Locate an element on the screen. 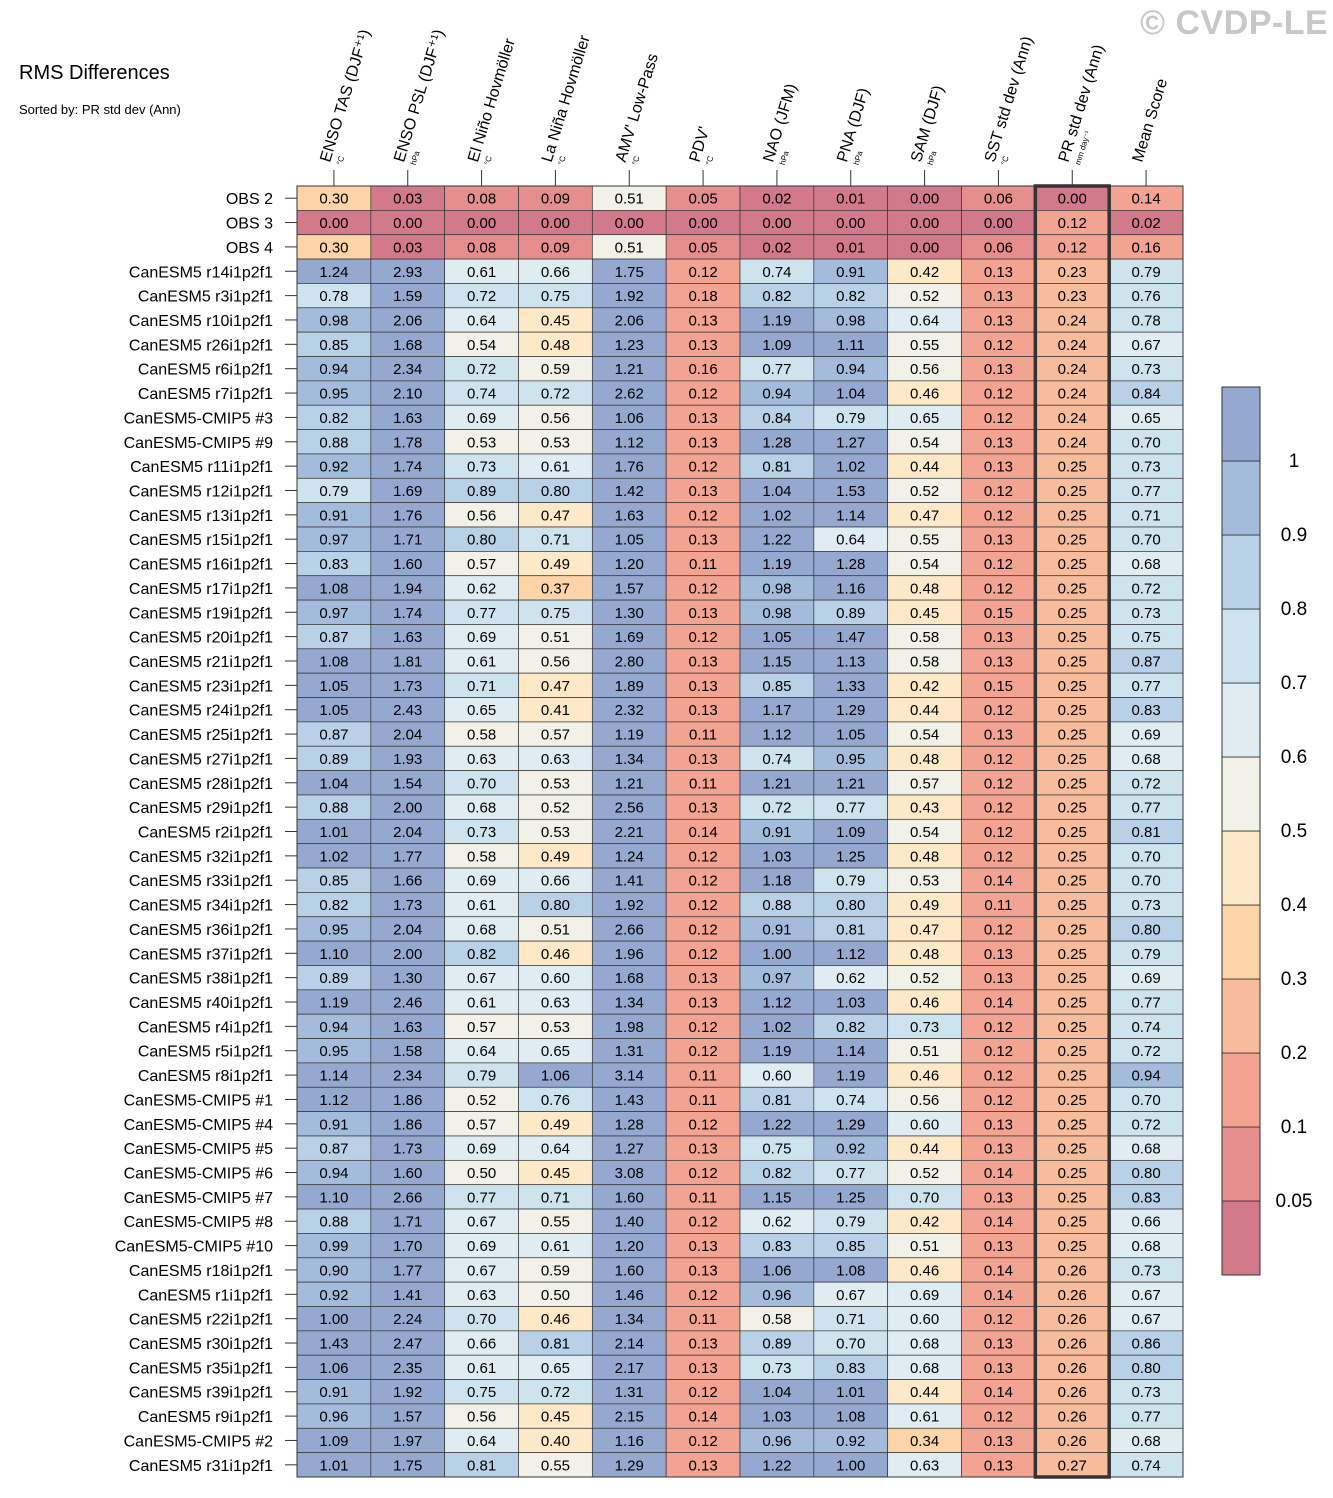  cell-value-label: 1.04 is located at coordinates (333, 783).